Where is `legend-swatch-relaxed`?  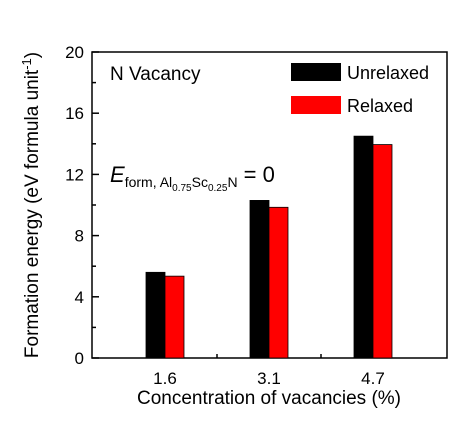
legend-swatch-relaxed is located at coordinates (316, 105).